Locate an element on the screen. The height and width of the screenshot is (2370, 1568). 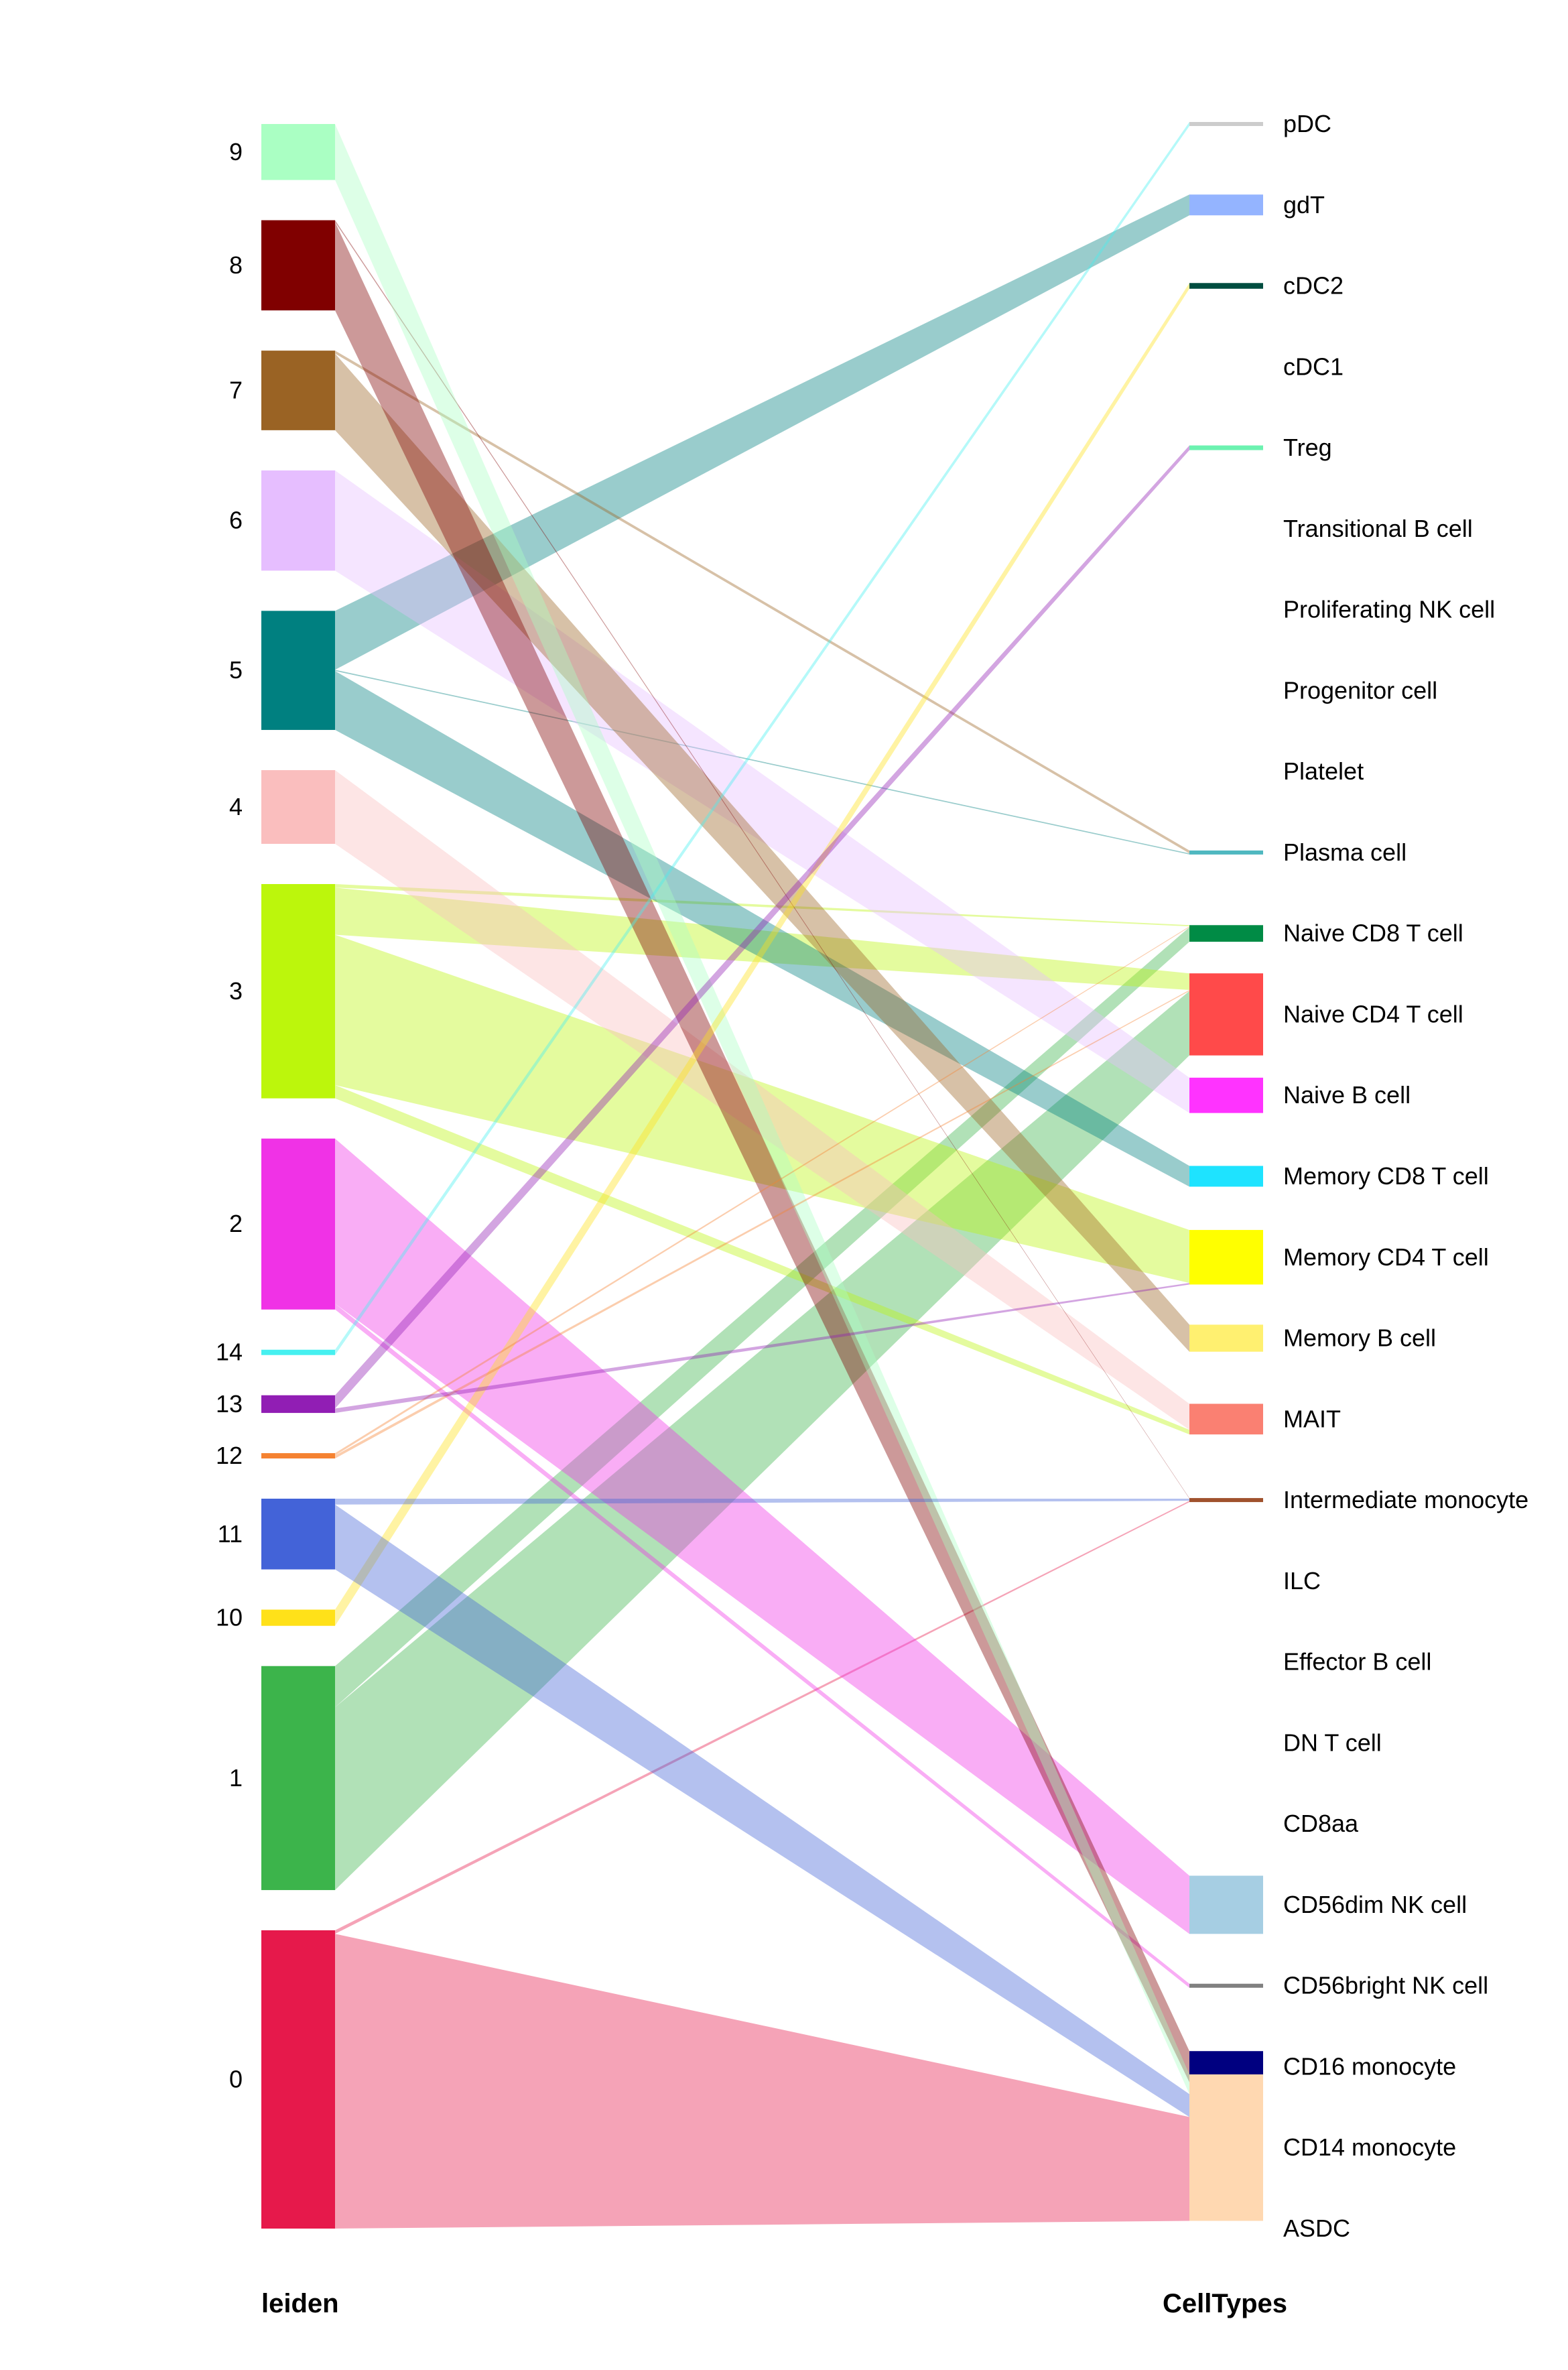
right-node-cdc2 is located at coordinates (1226, 286).